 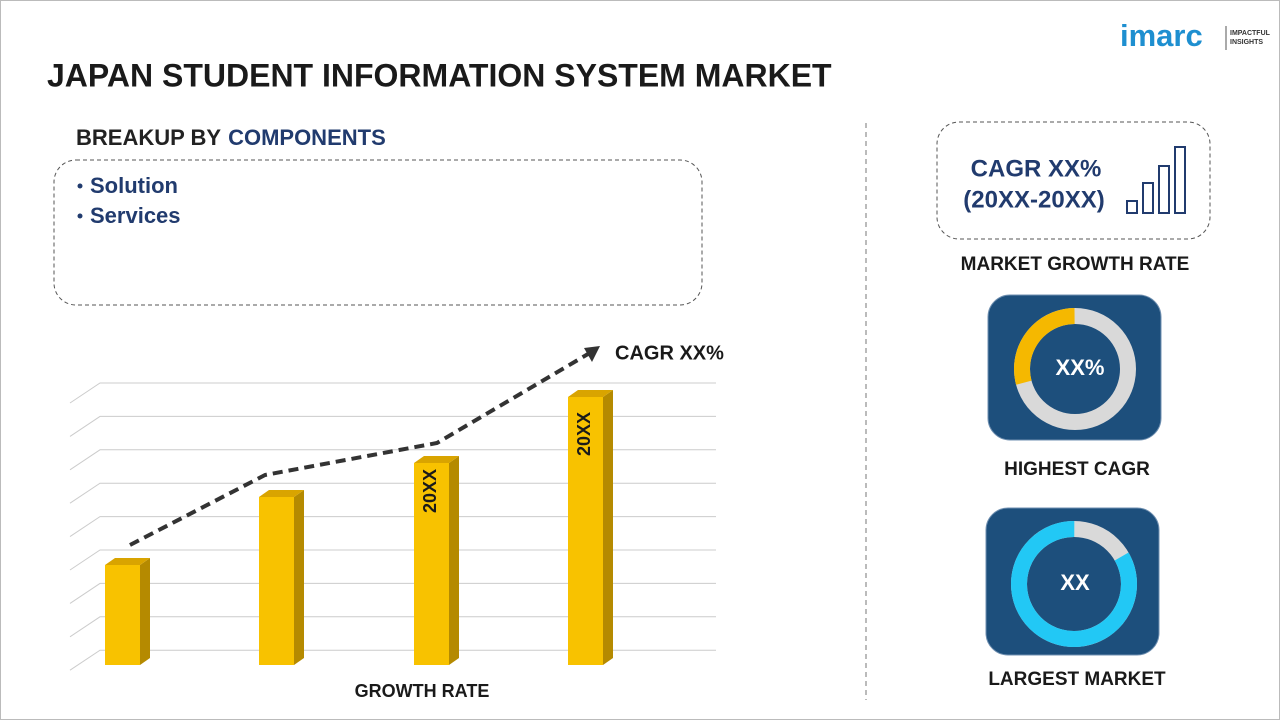 I want to click on breakup-box, so click(x=378, y=232).